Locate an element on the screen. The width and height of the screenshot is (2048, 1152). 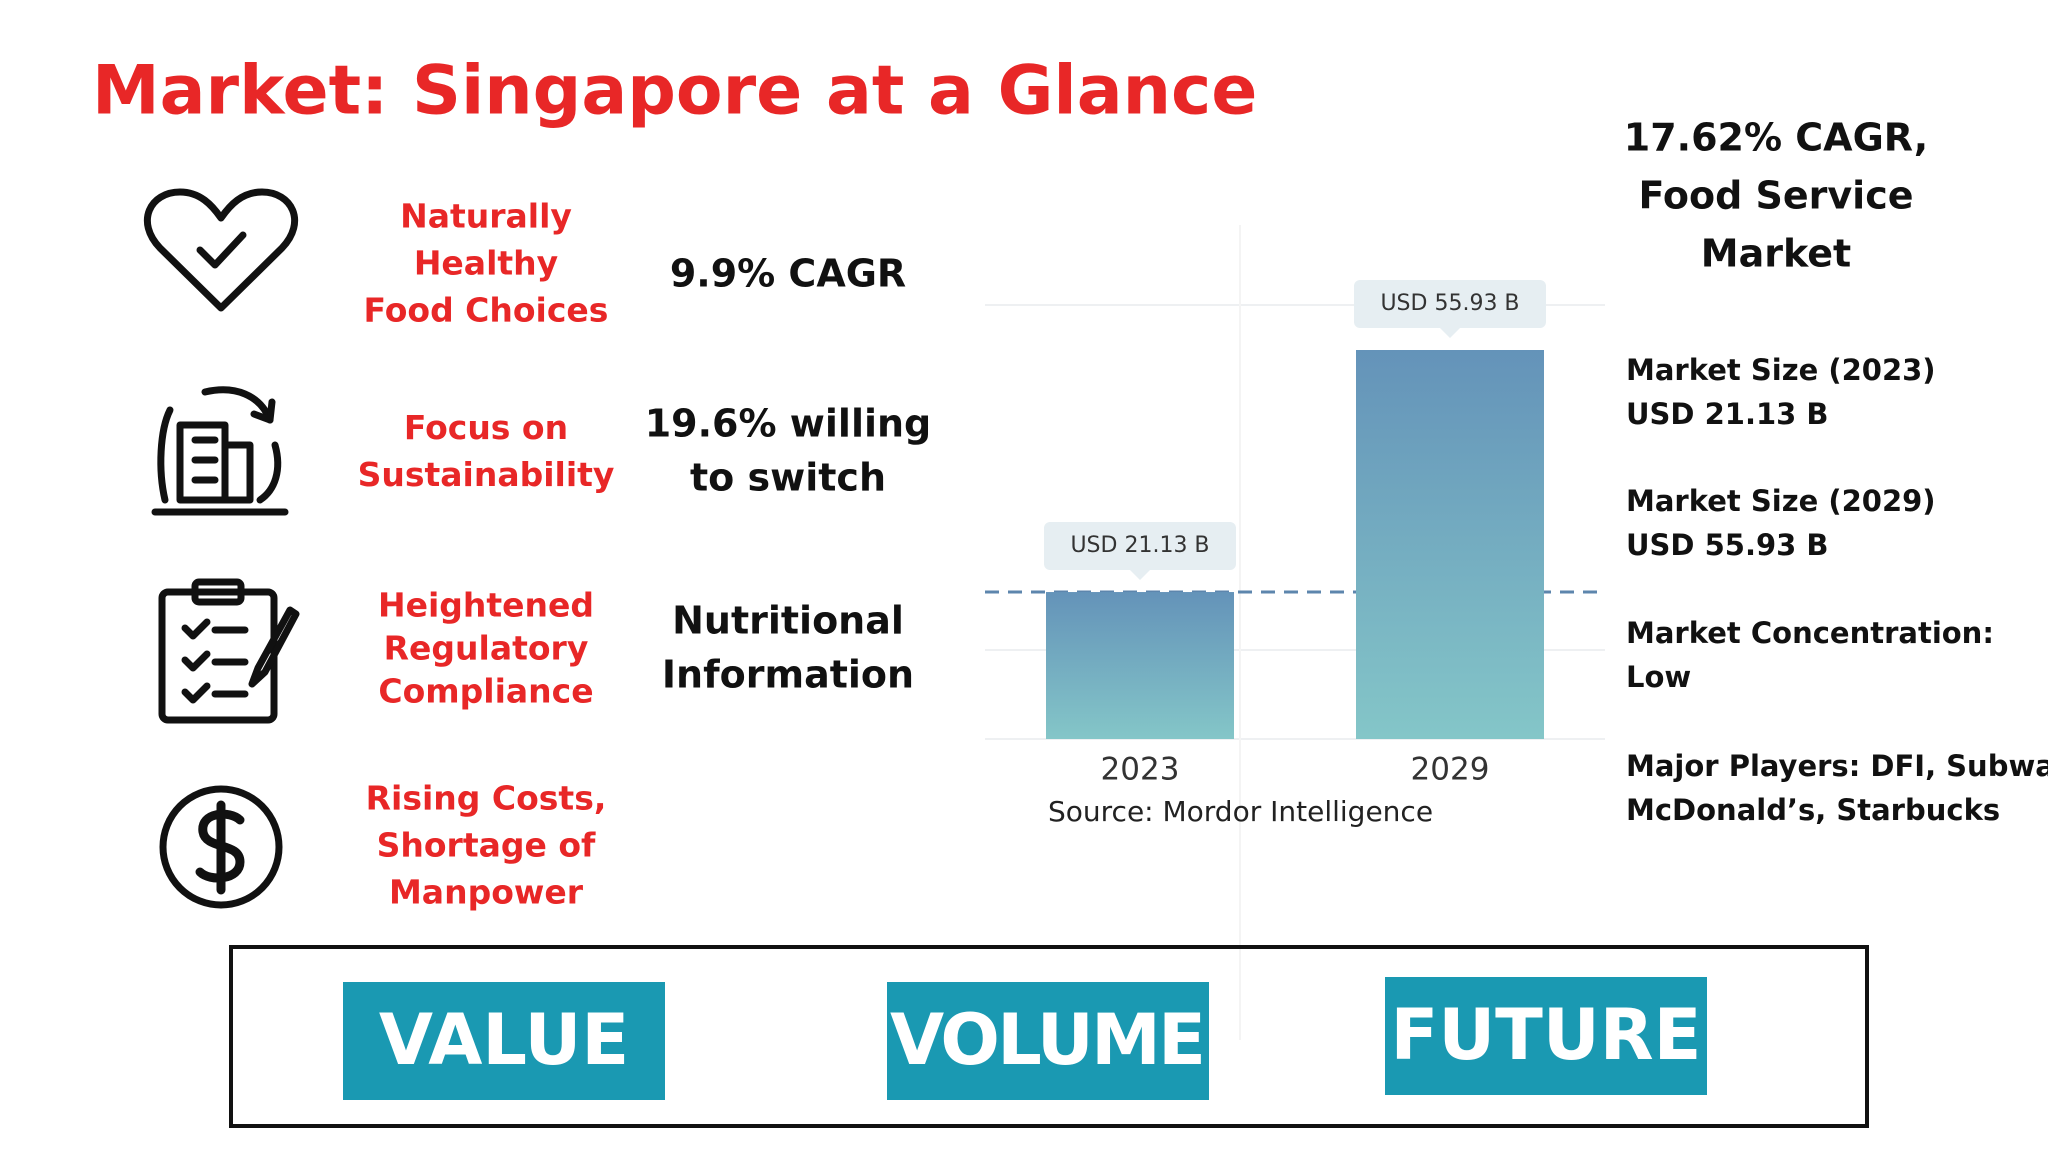
feature-label: Rising Costs, is located at coordinates (486, 798).